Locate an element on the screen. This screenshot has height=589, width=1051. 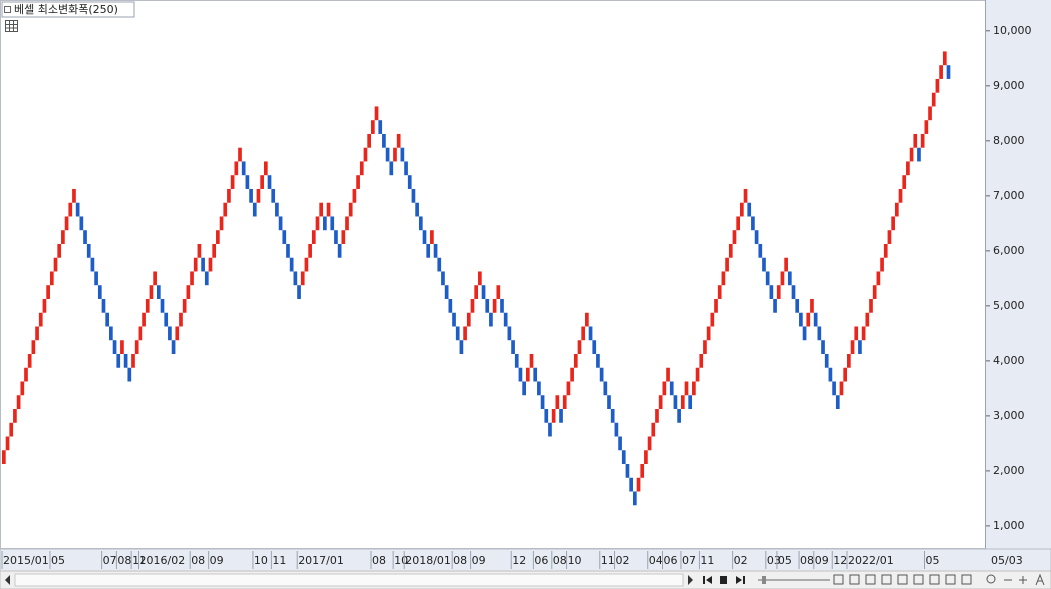
x-tick-label: 09 is located at coordinates (217, 560).